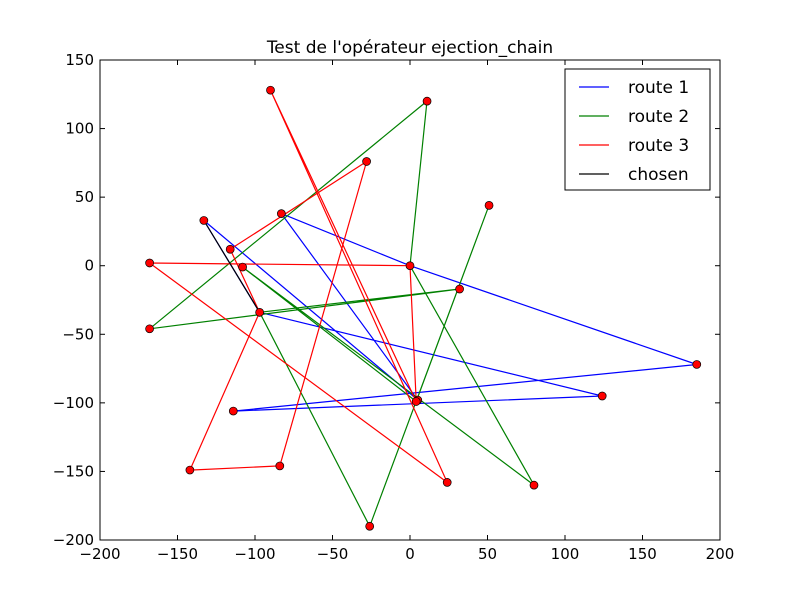 The width and height of the screenshot is (800, 600). I want to click on y-tick-label: 100, so click(79, 129).